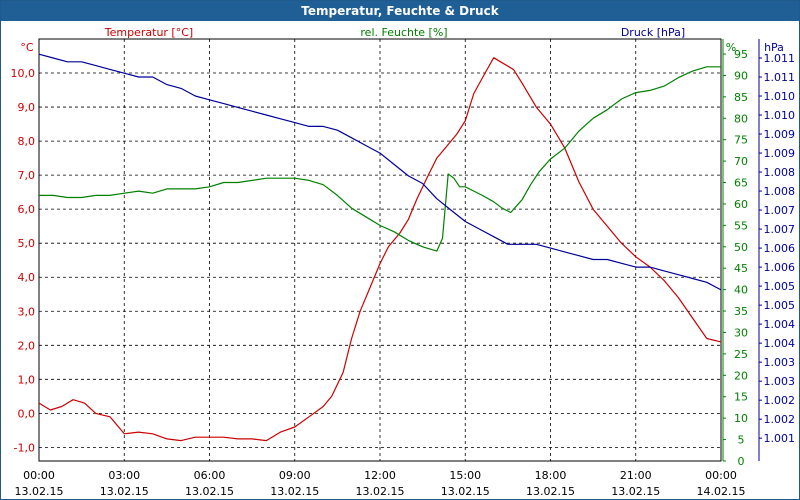  What do you see at coordinates (27, 243) in the screenshot?
I see `temperature-tick-label: 5,0` at bounding box center [27, 243].